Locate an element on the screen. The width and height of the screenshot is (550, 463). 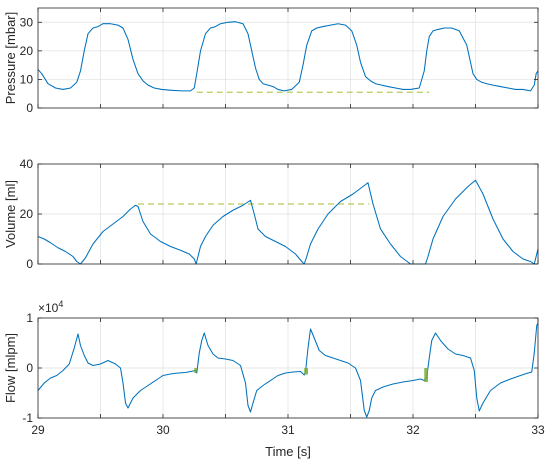
pressure-ylabel: Pressure [mbar] is located at coordinates (10, 58).